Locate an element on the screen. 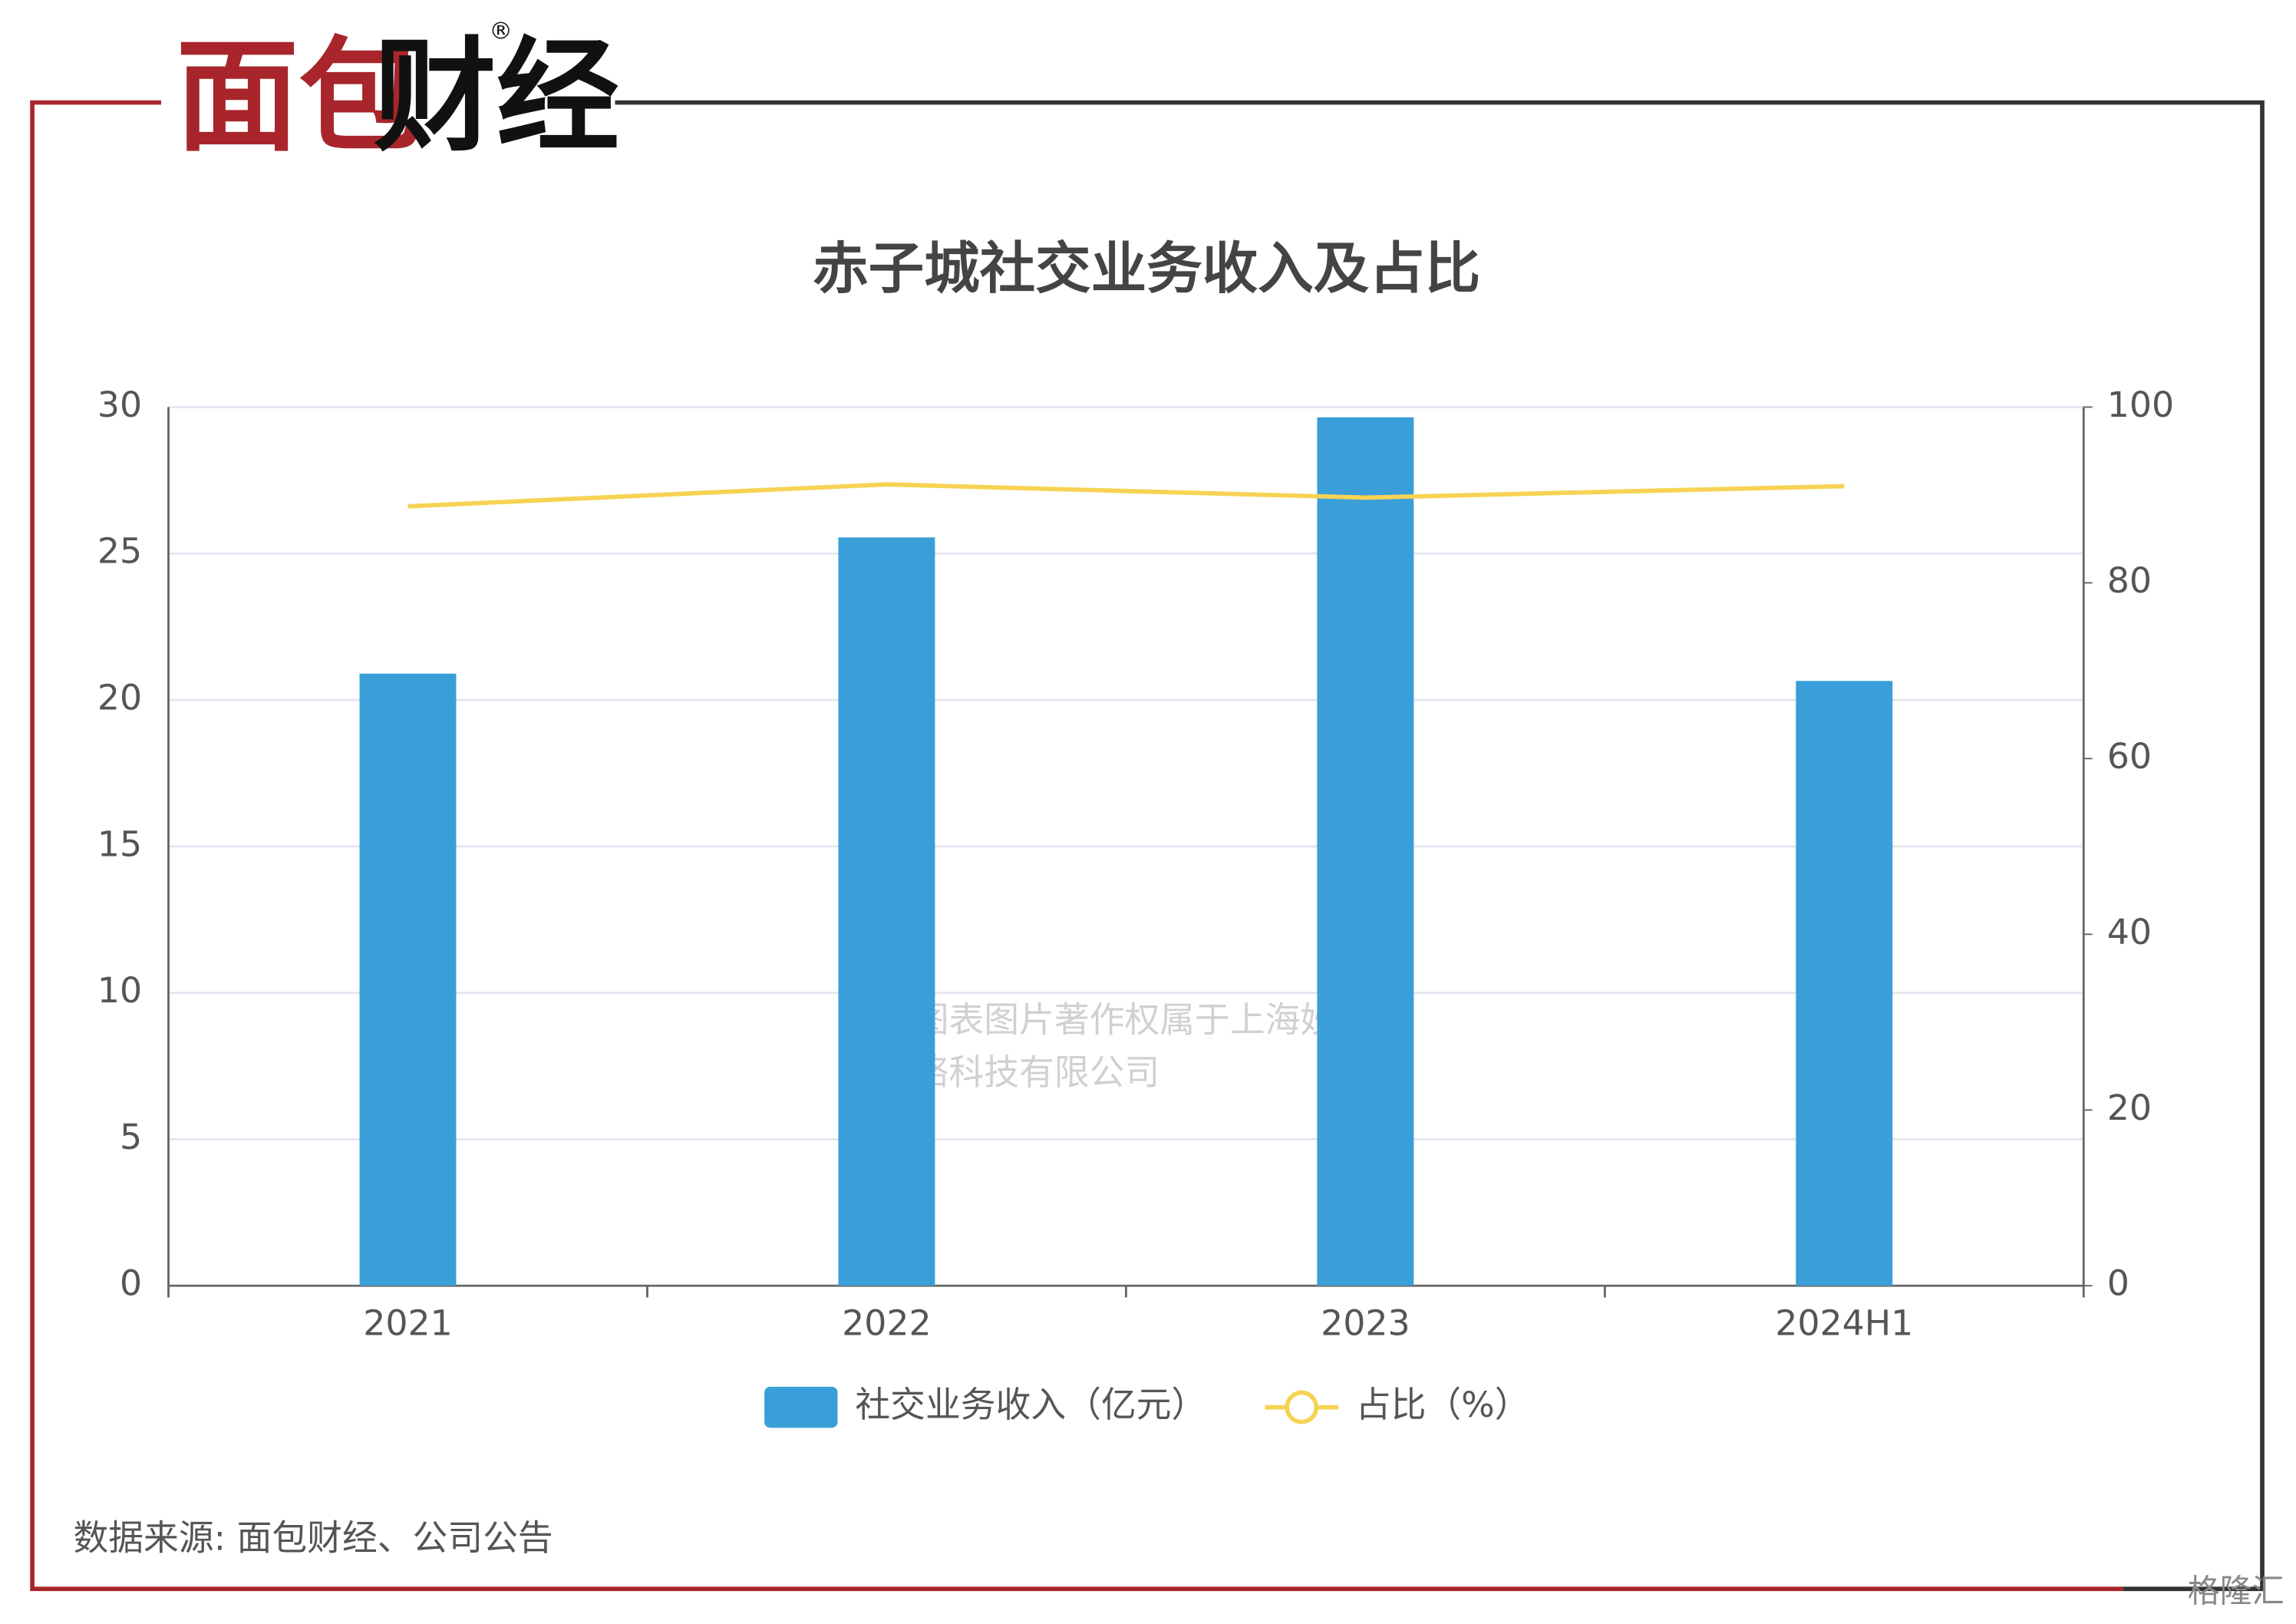 This screenshot has width=2296, height=1624. legend-label: 占比（%） is located at coordinates (1443, 1404).